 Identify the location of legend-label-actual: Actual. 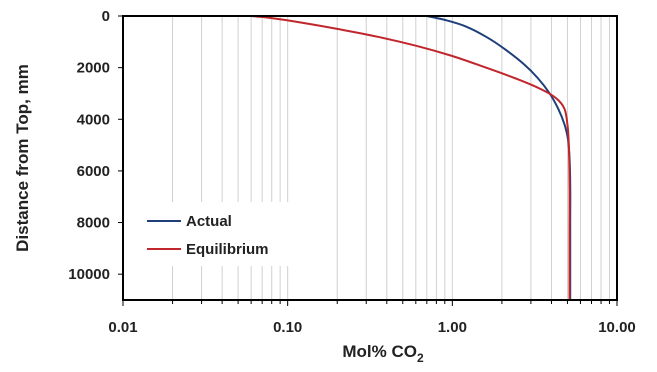
(209, 221).